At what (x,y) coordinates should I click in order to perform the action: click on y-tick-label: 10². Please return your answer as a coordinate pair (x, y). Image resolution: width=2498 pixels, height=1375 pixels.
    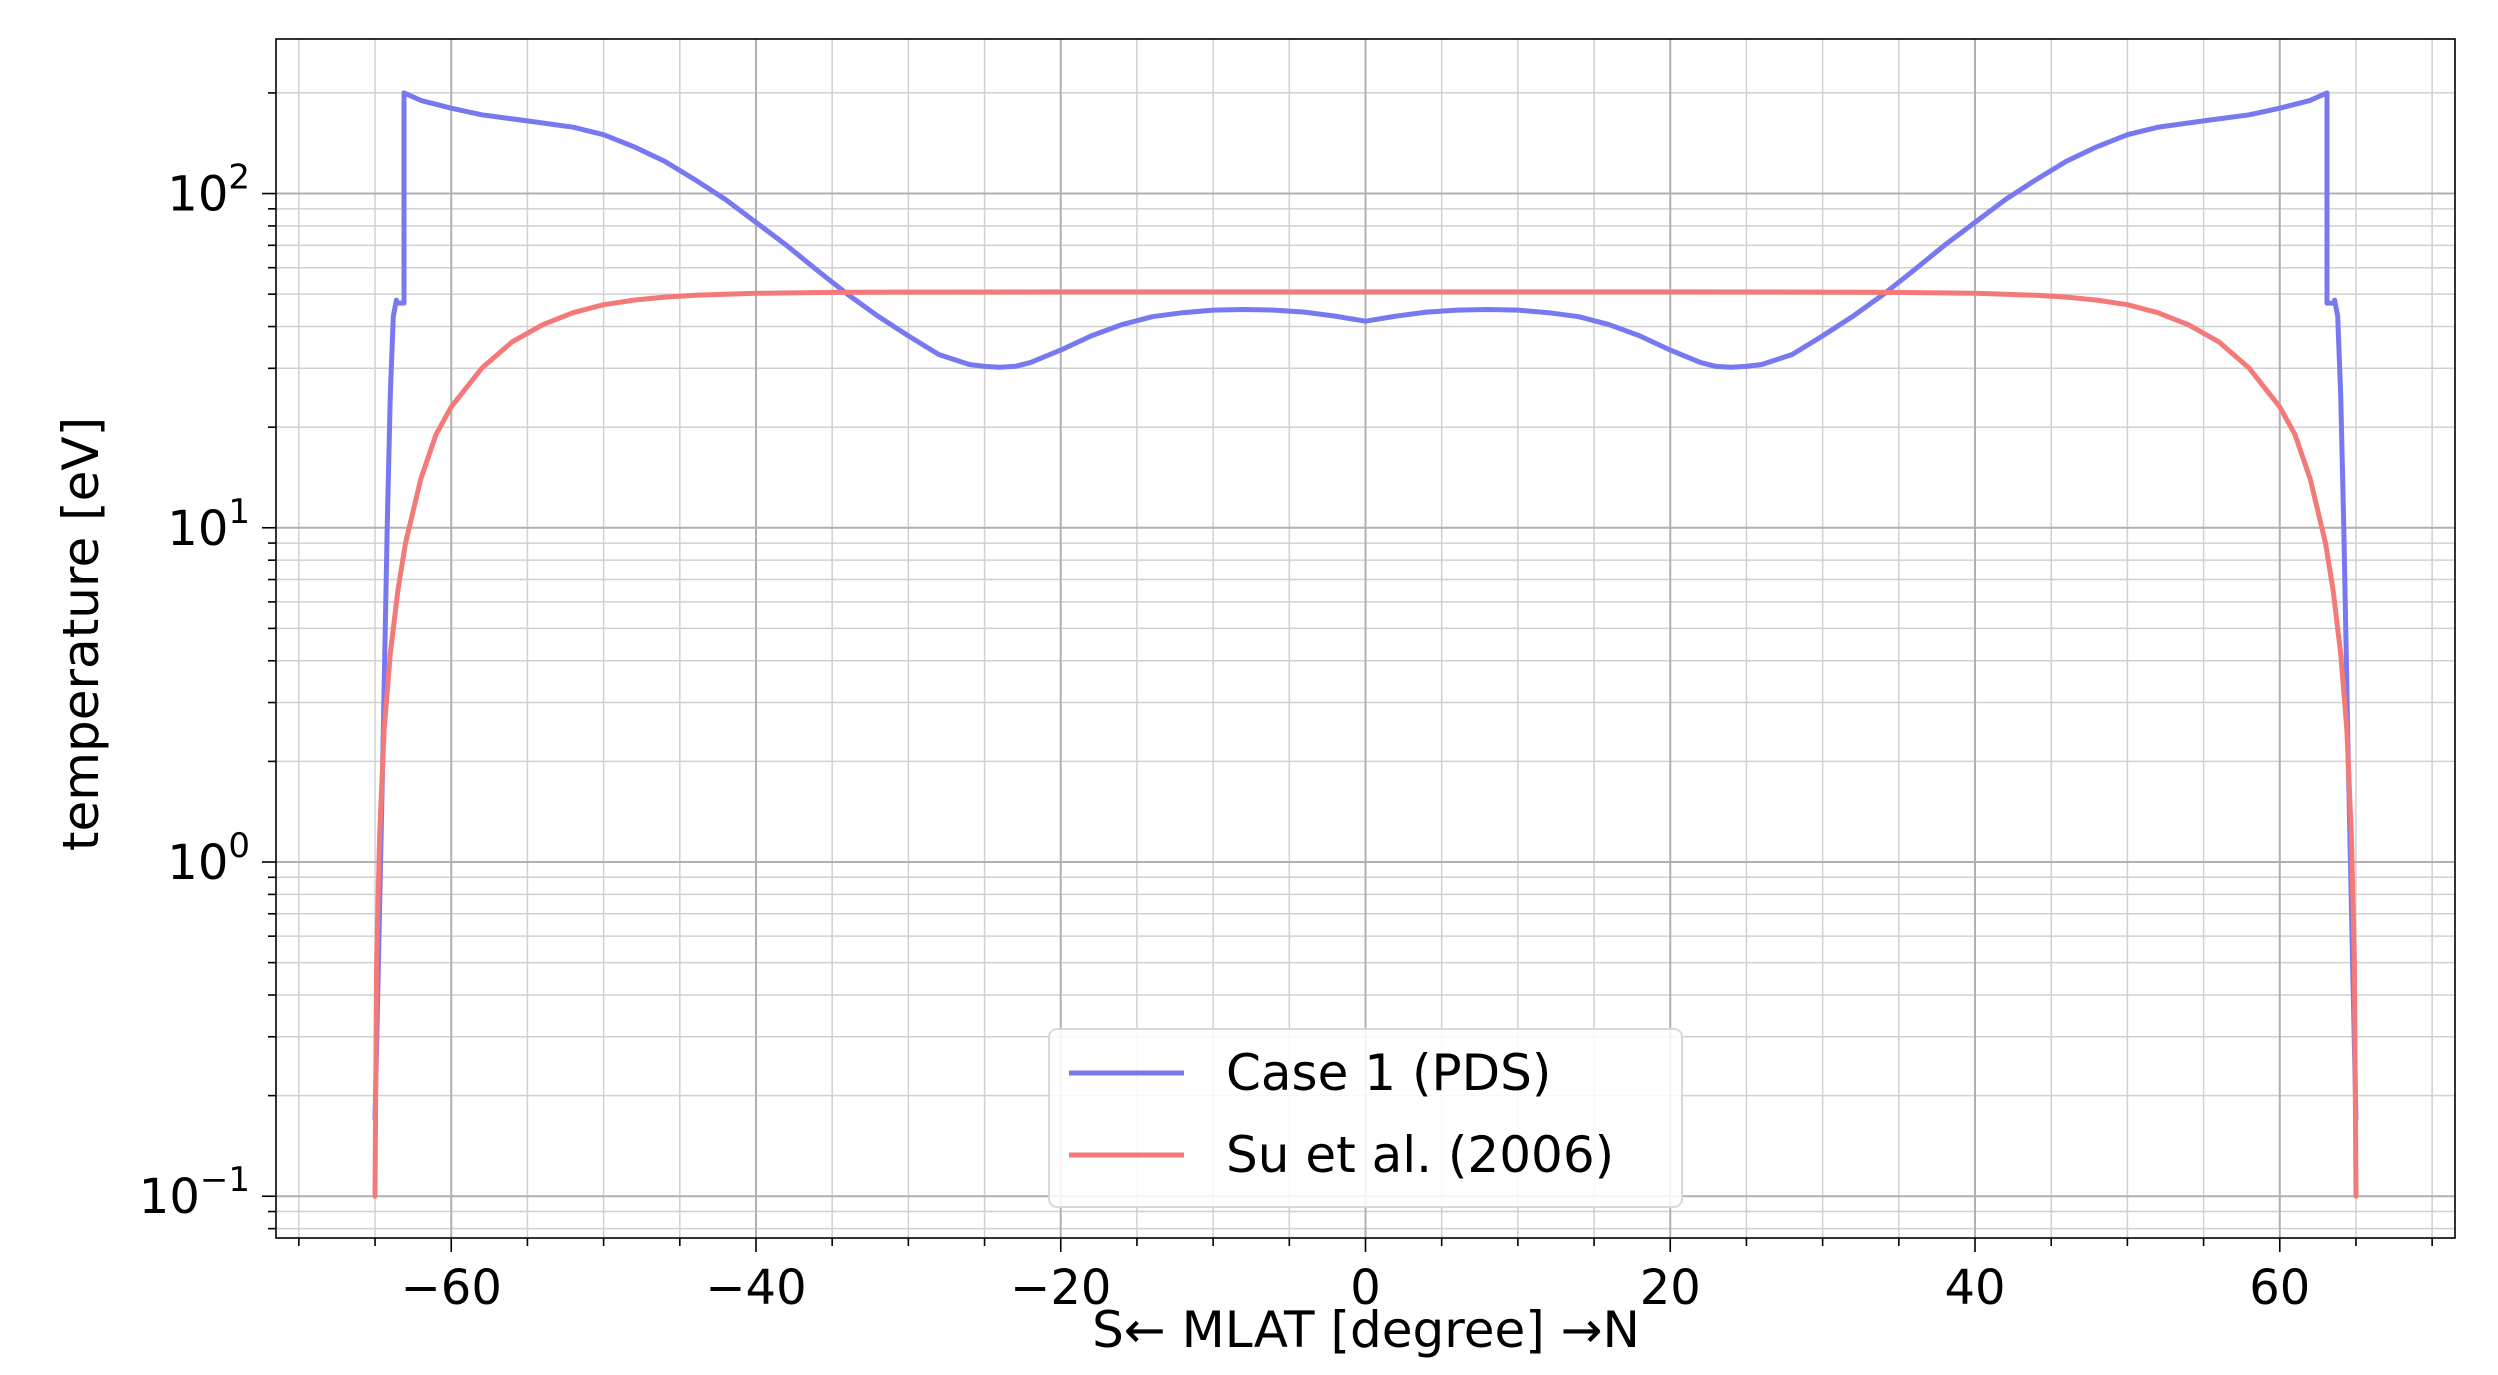
    Looking at the image, I should click on (208, 190).